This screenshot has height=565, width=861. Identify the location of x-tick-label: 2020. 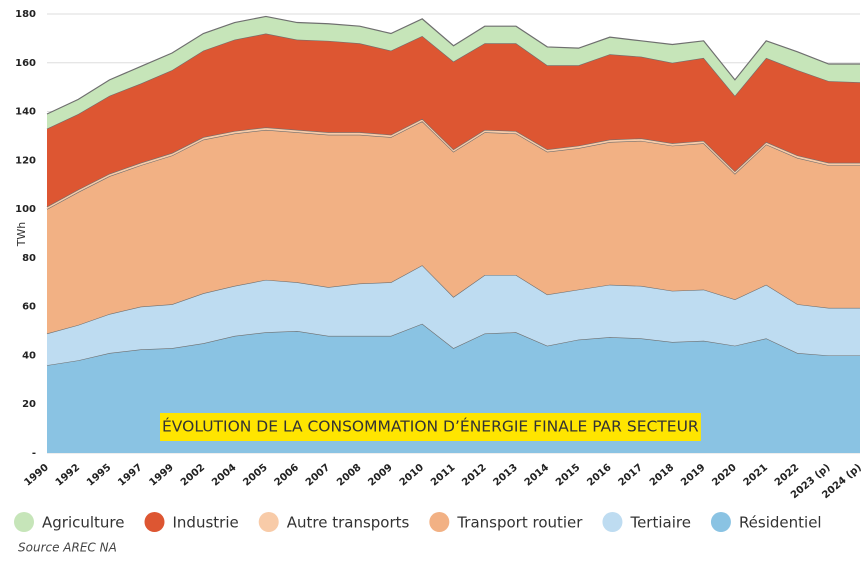
(724, 475).